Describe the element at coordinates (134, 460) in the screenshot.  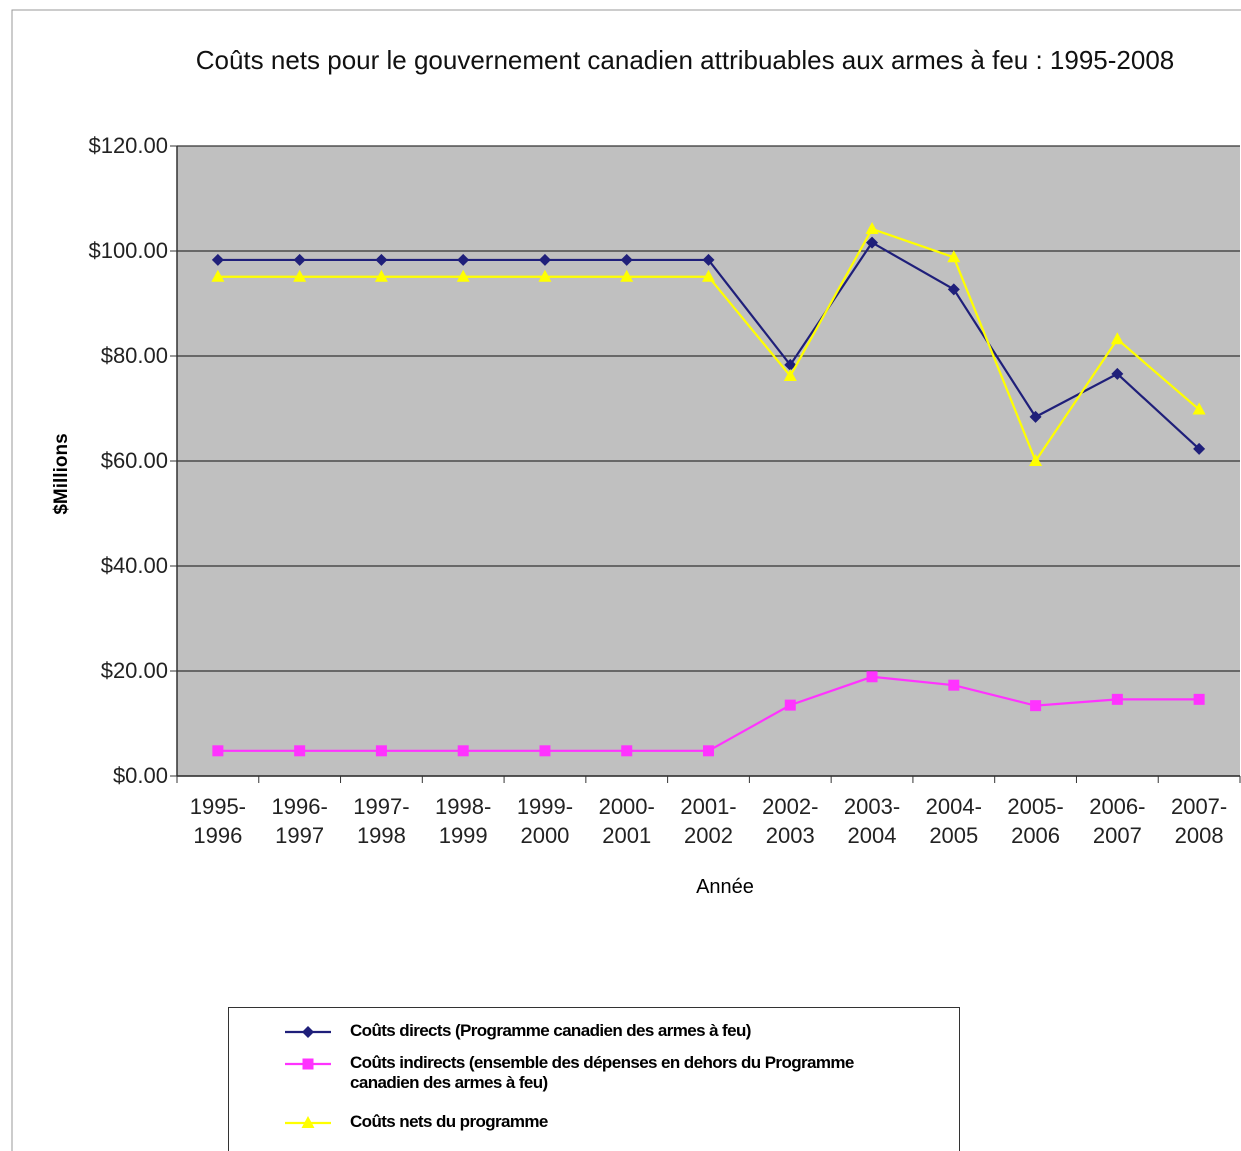
I see `y-tick-label: $60.00` at that location.